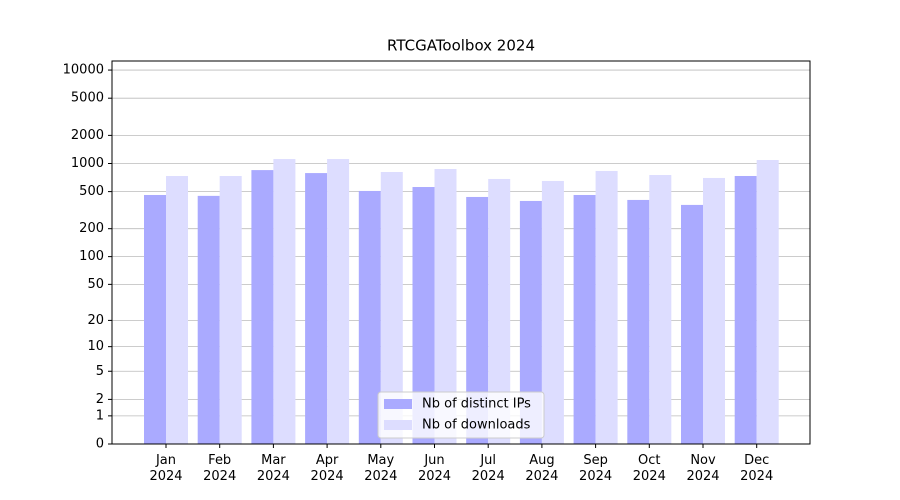  I want to click on y-tick-label: 1000, so click(87, 163).